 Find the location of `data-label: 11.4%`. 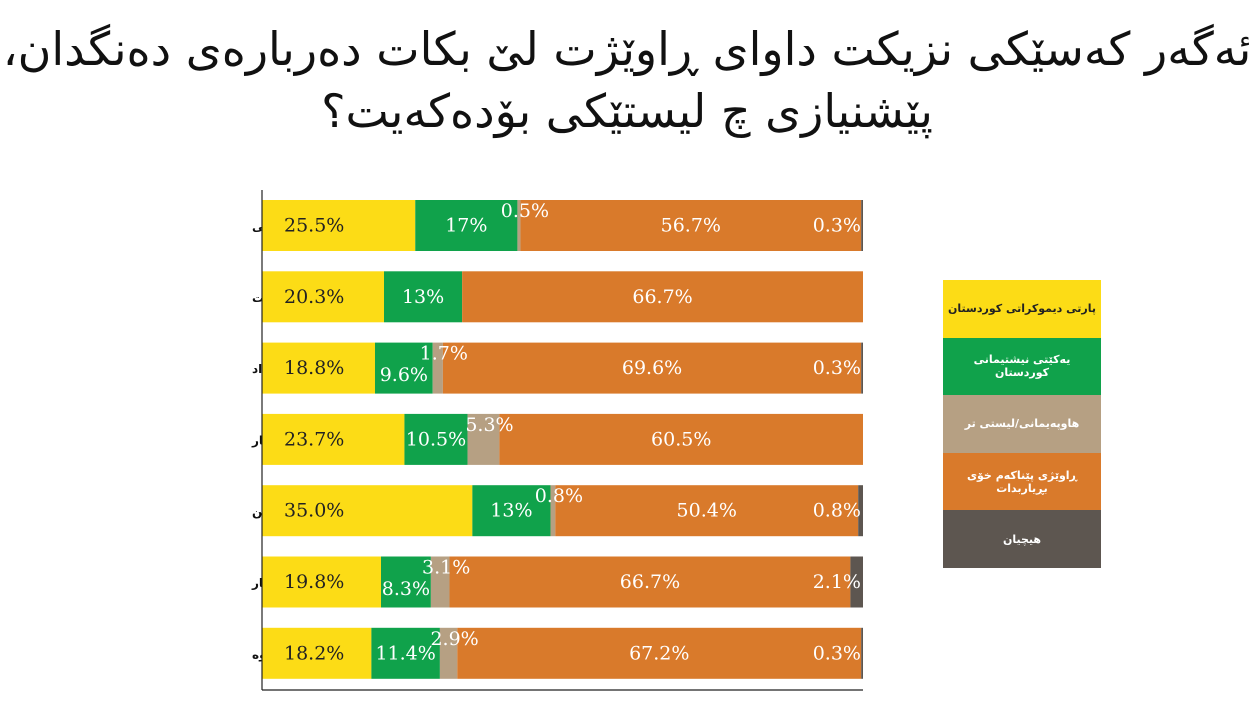

data-label: 11.4% is located at coordinates (405, 653).